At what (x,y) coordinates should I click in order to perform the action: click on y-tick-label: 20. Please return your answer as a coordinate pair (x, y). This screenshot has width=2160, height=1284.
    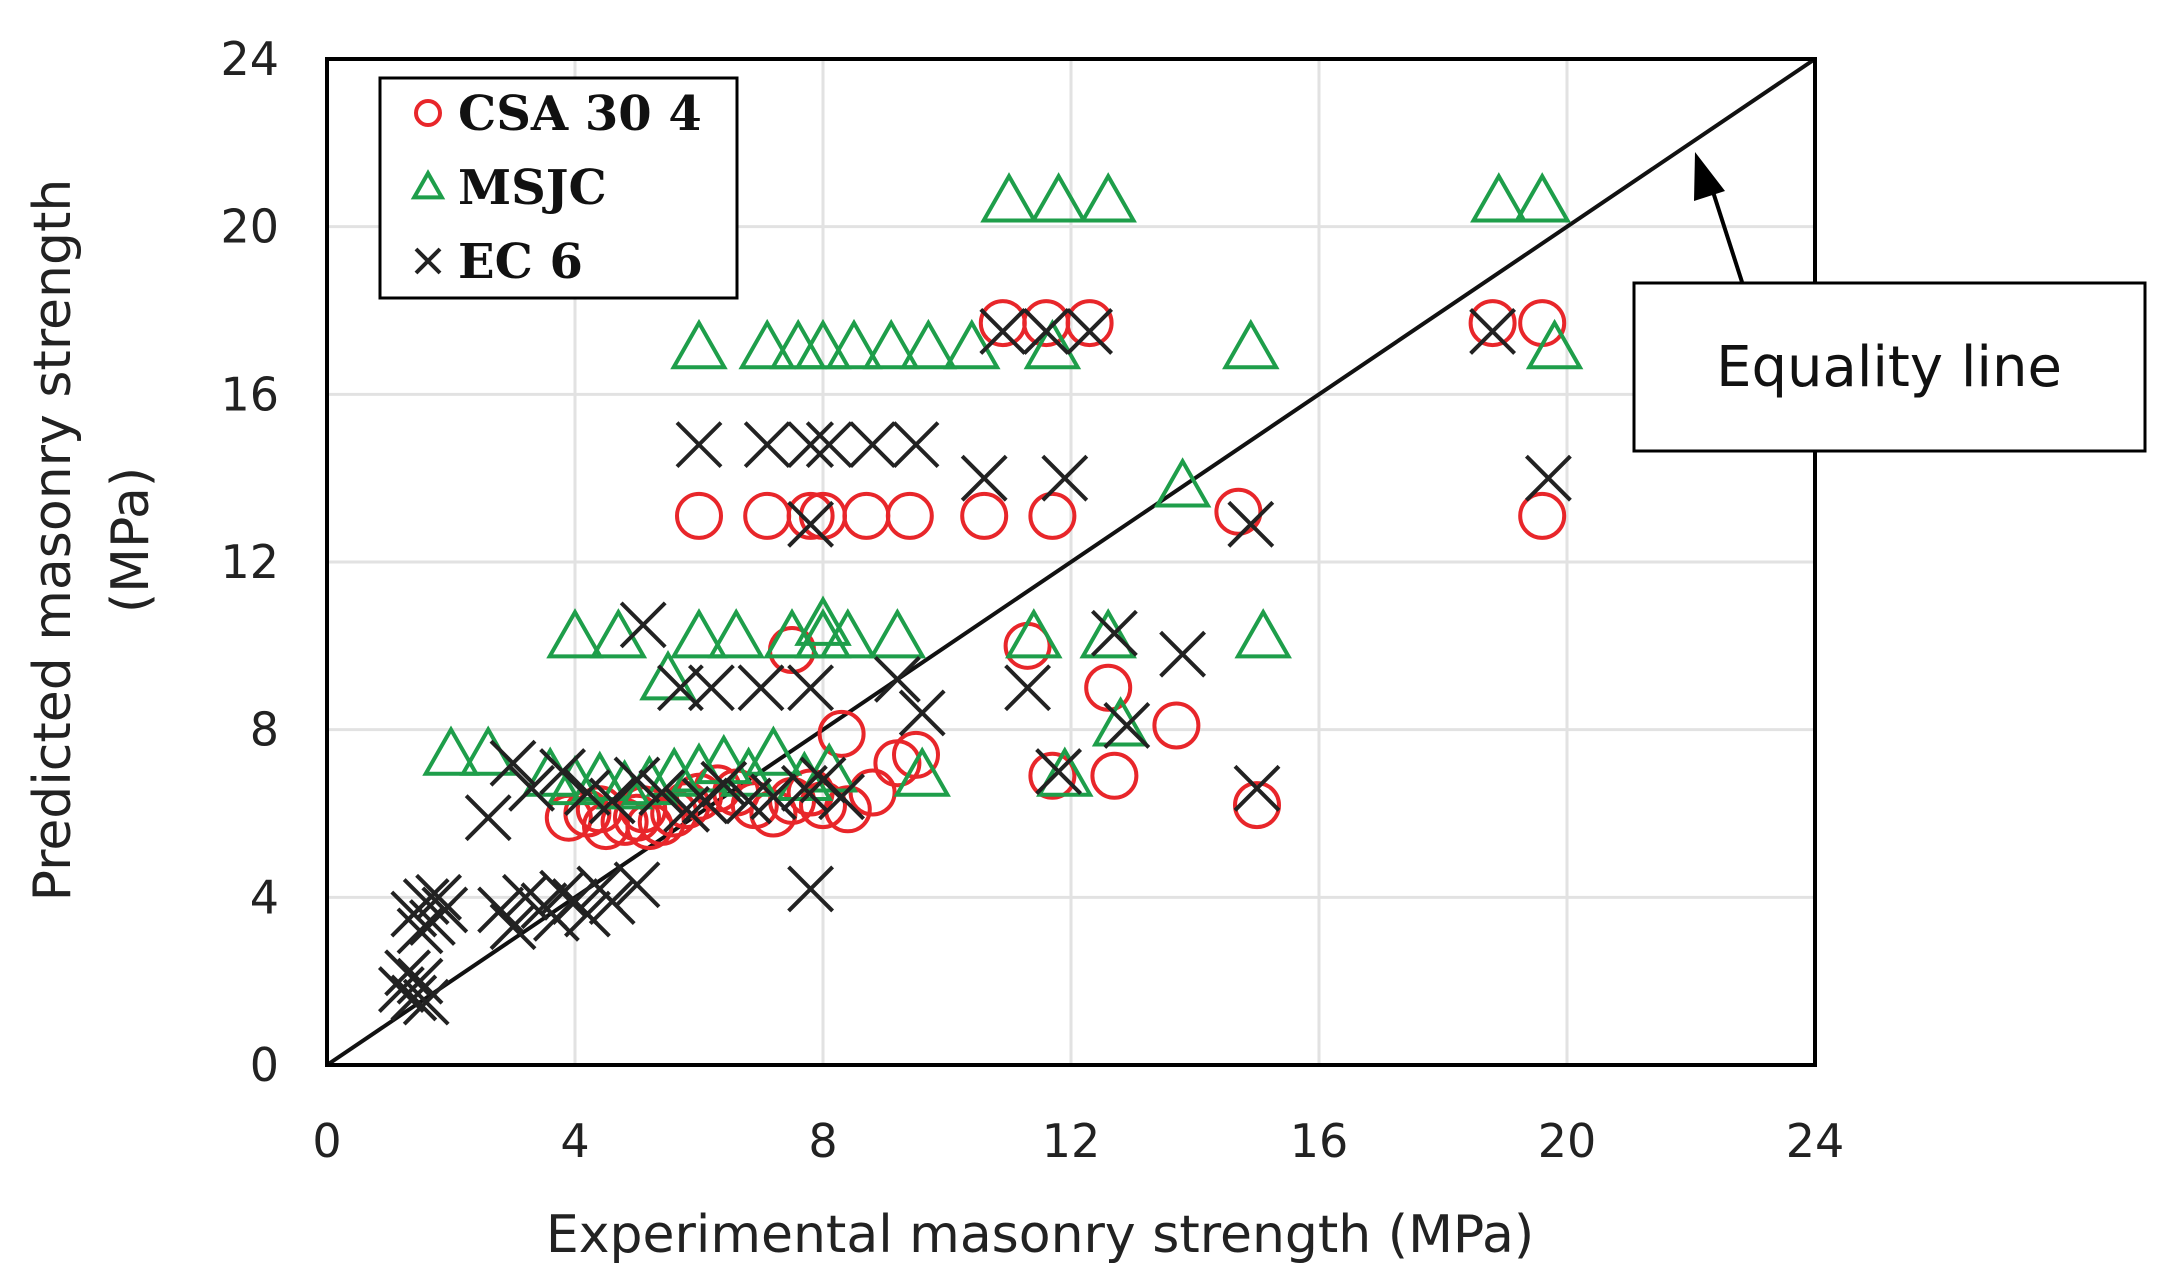
    Looking at the image, I should click on (249, 227).